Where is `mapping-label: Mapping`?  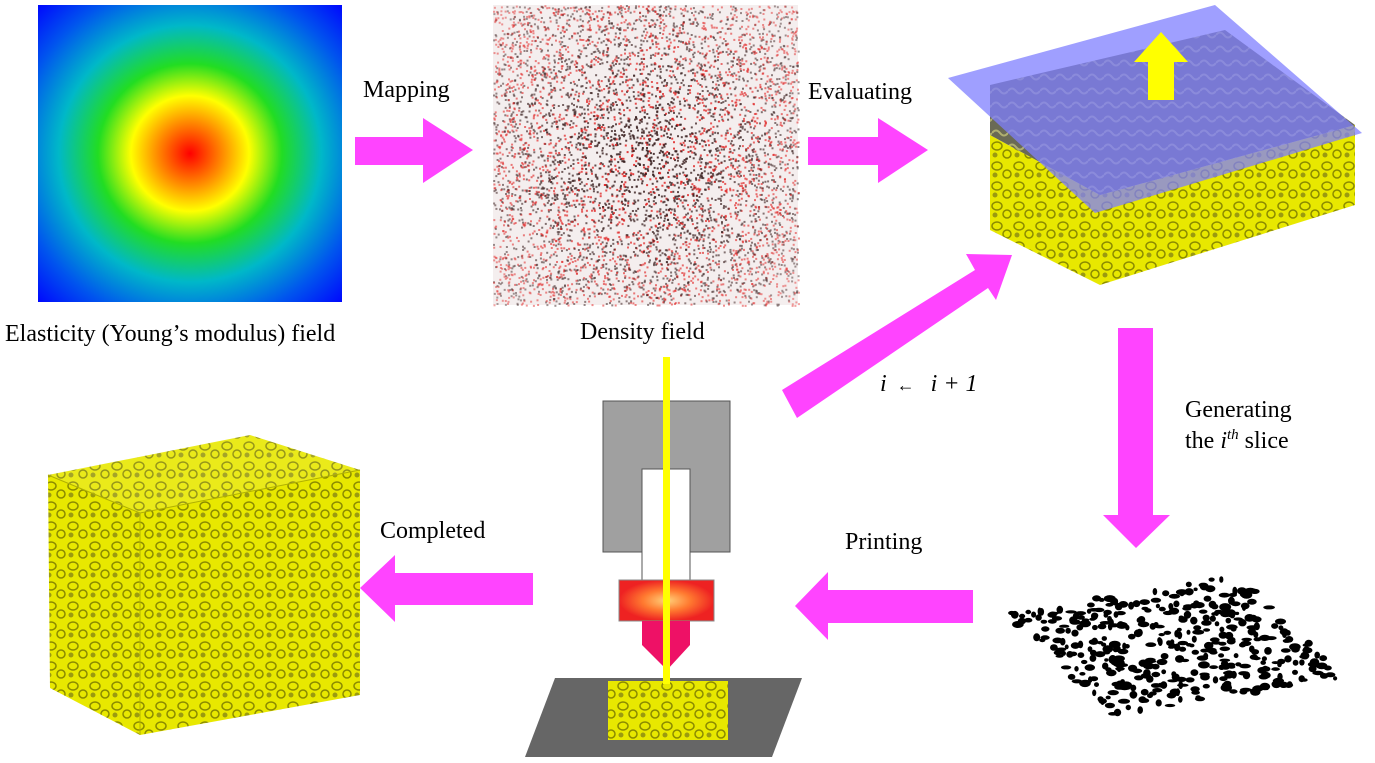
mapping-label: Mapping is located at coordinates (406, 90).